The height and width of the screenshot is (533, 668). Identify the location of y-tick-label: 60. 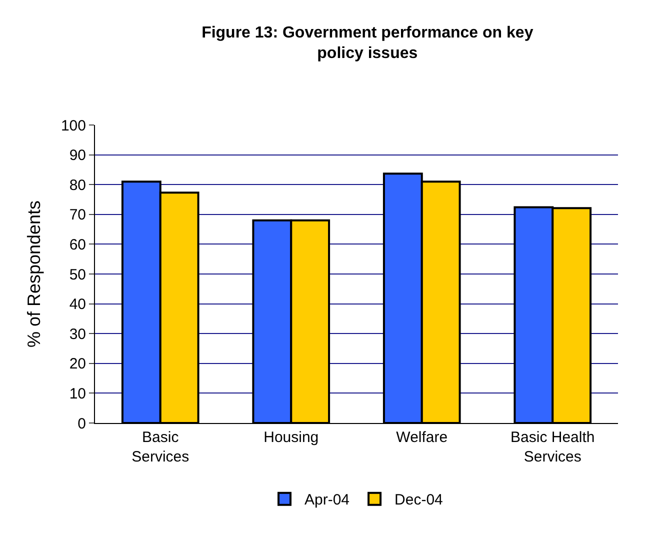
(77, 245).